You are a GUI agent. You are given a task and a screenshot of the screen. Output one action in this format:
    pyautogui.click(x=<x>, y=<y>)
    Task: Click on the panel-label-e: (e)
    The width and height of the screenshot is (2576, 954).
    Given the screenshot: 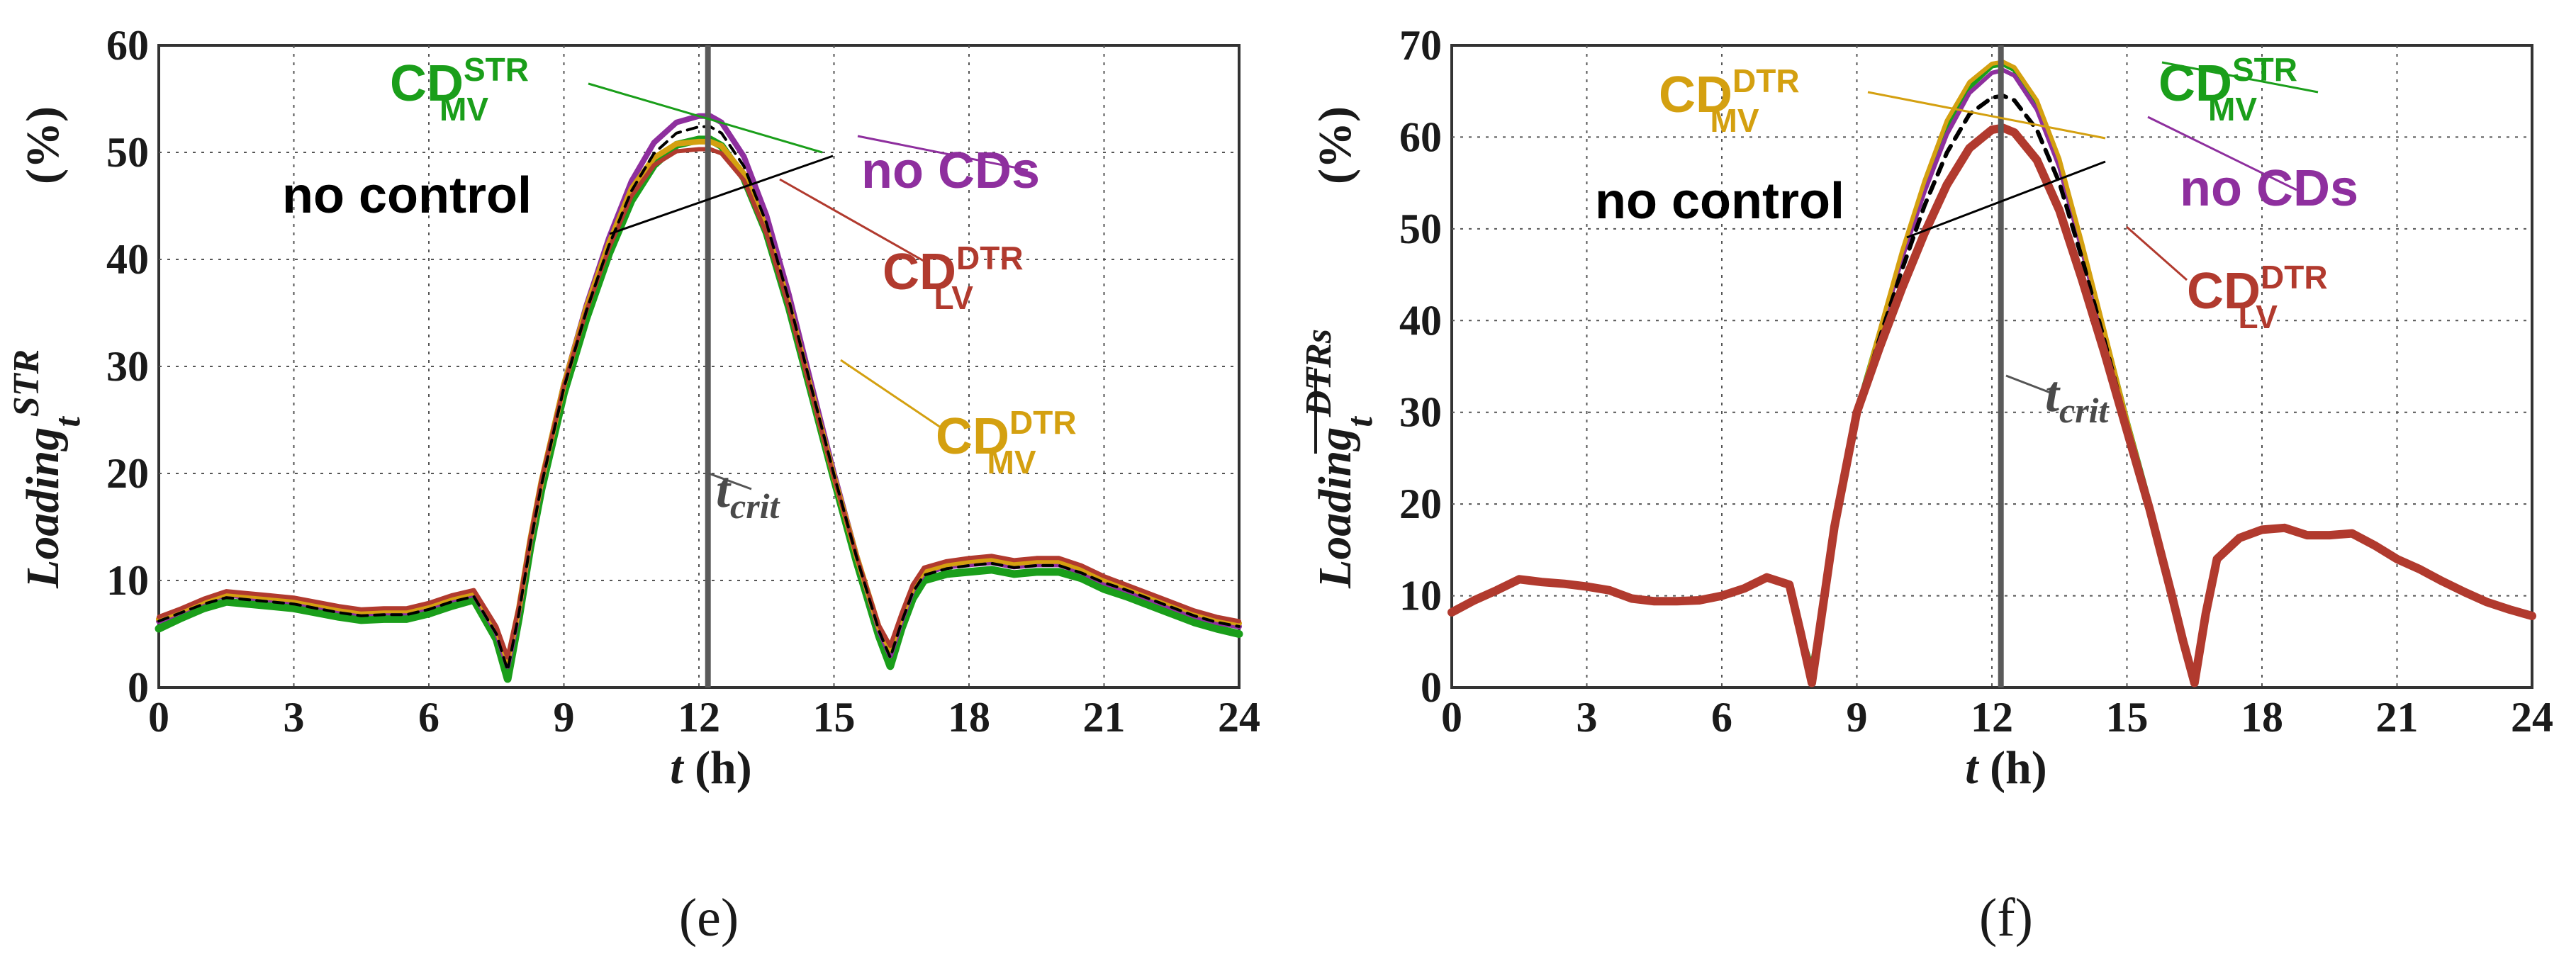 What is the action you would take?
    pyautogui.click(x=709, y=918)
    